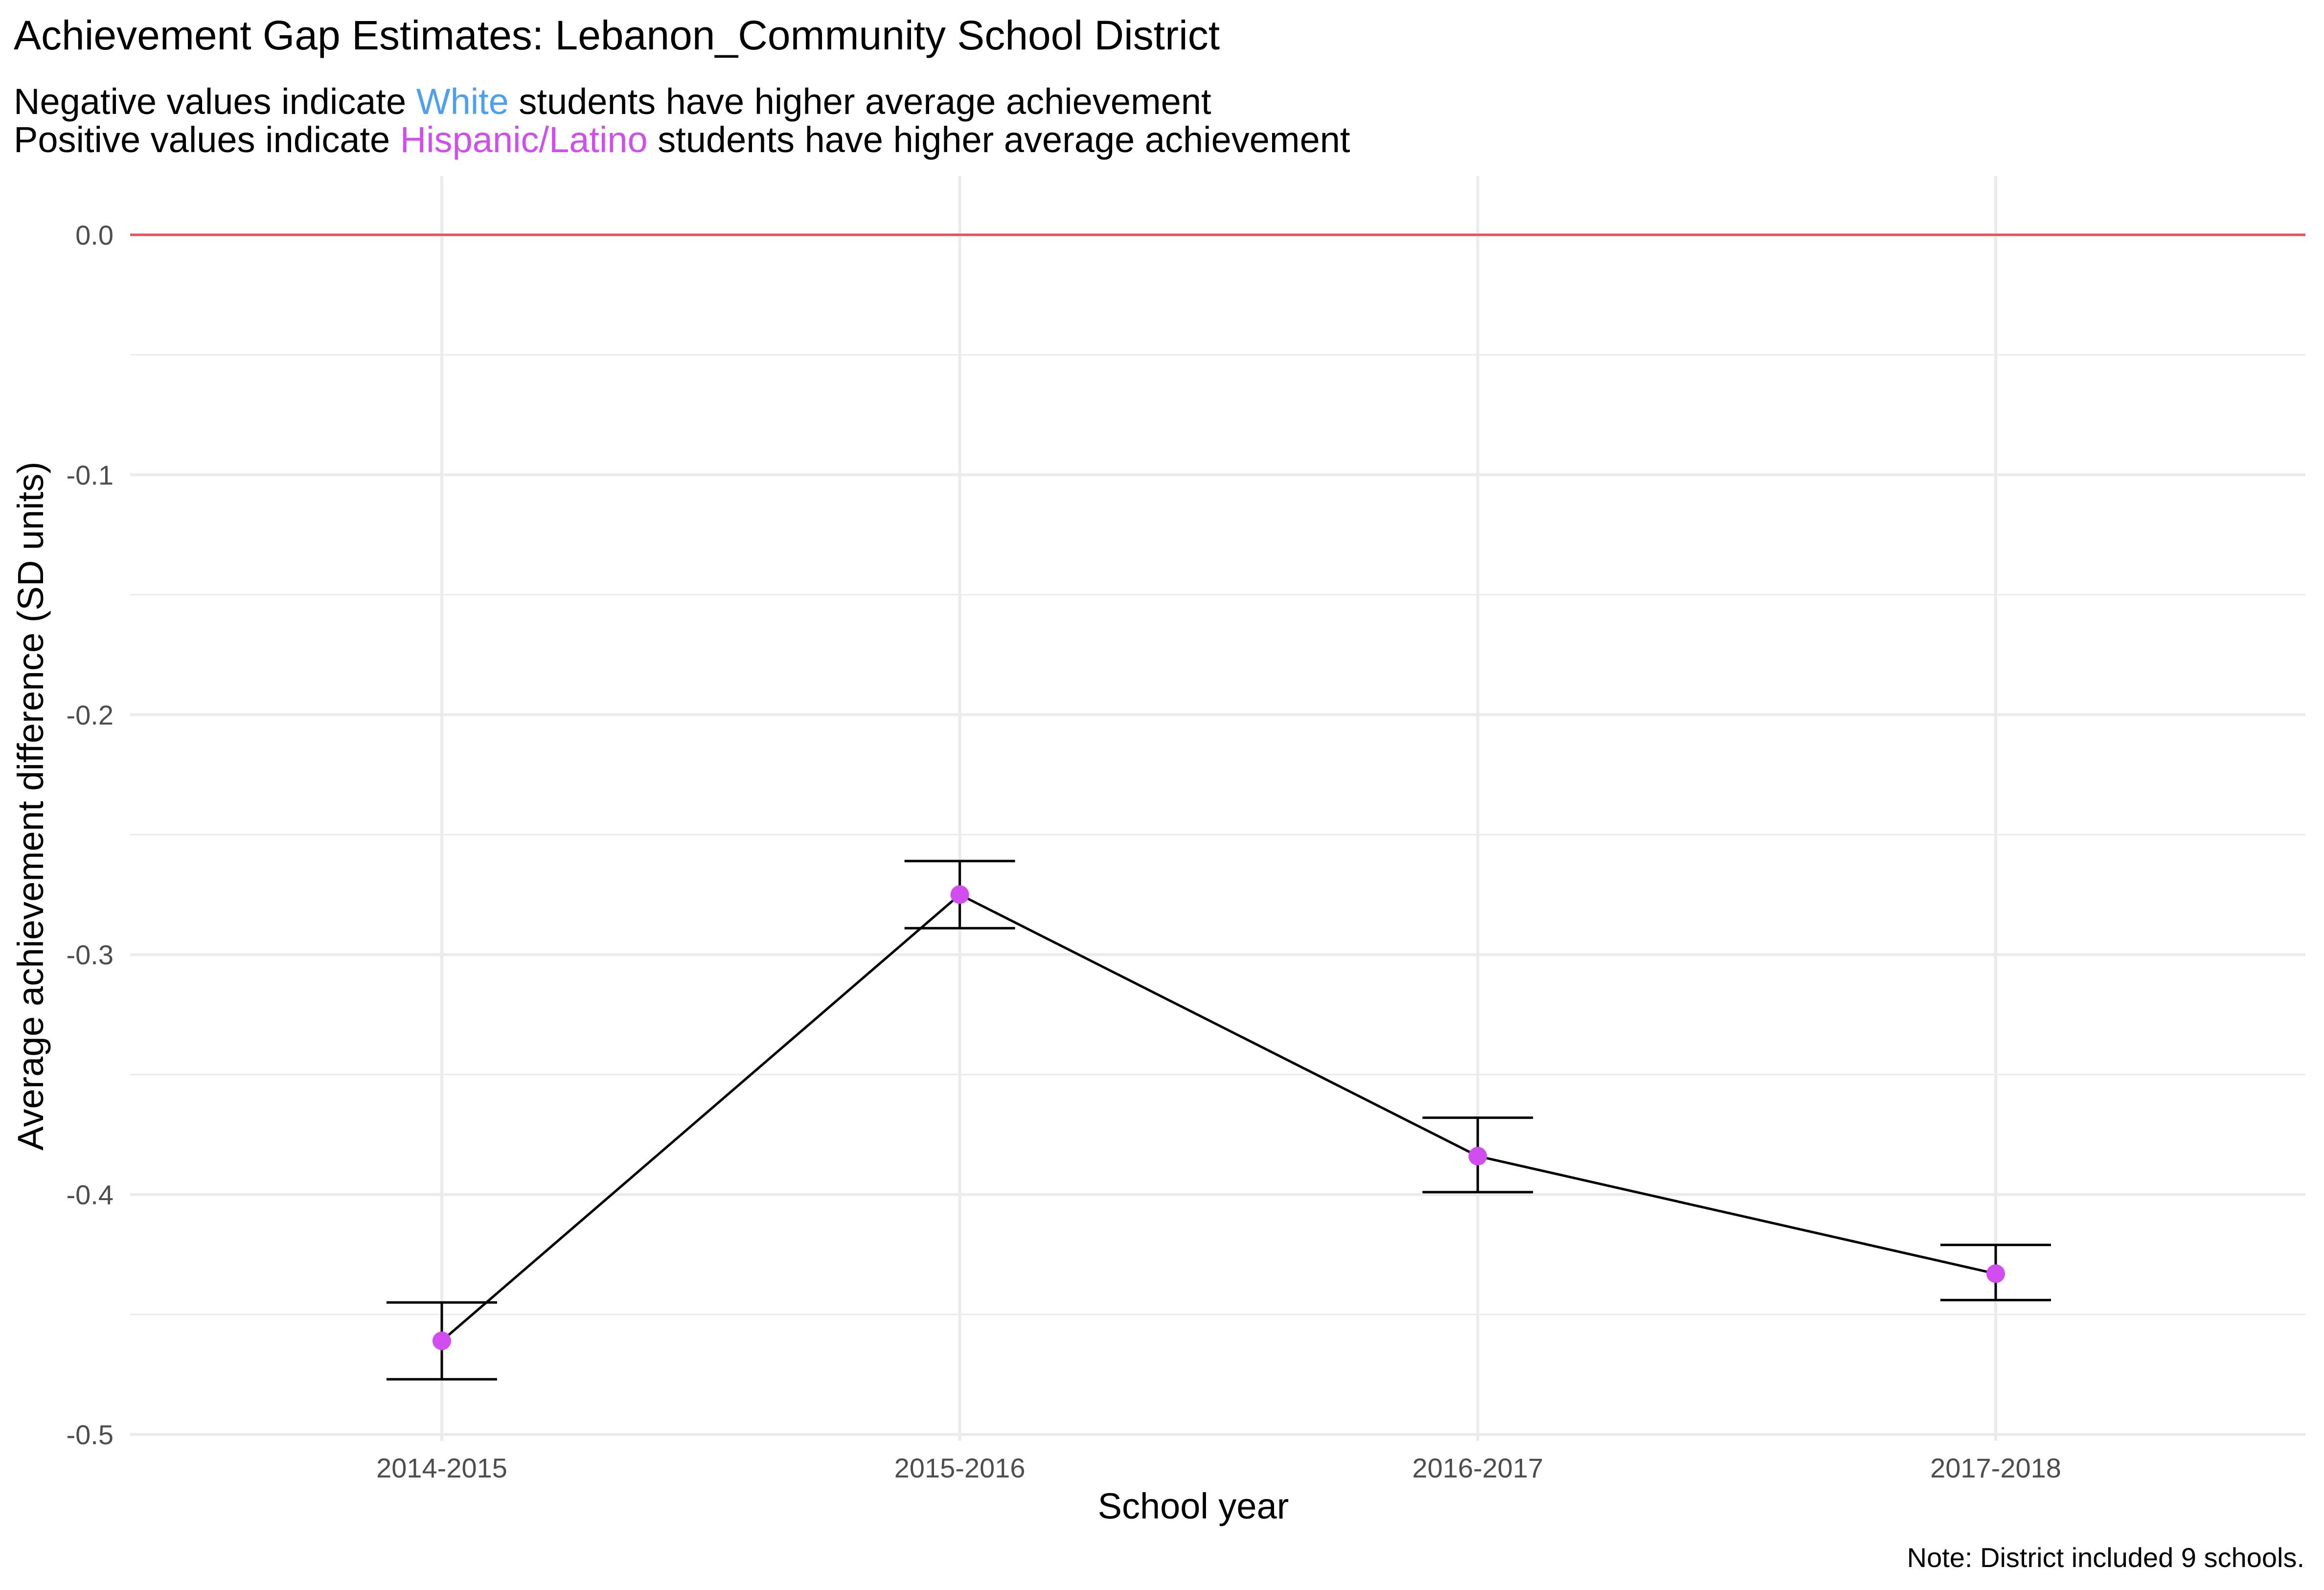 This screenshot has width=2324, height=1590. I want to click on subtitle-line-2-prefix: Positive values indicate, so click(207, 140).